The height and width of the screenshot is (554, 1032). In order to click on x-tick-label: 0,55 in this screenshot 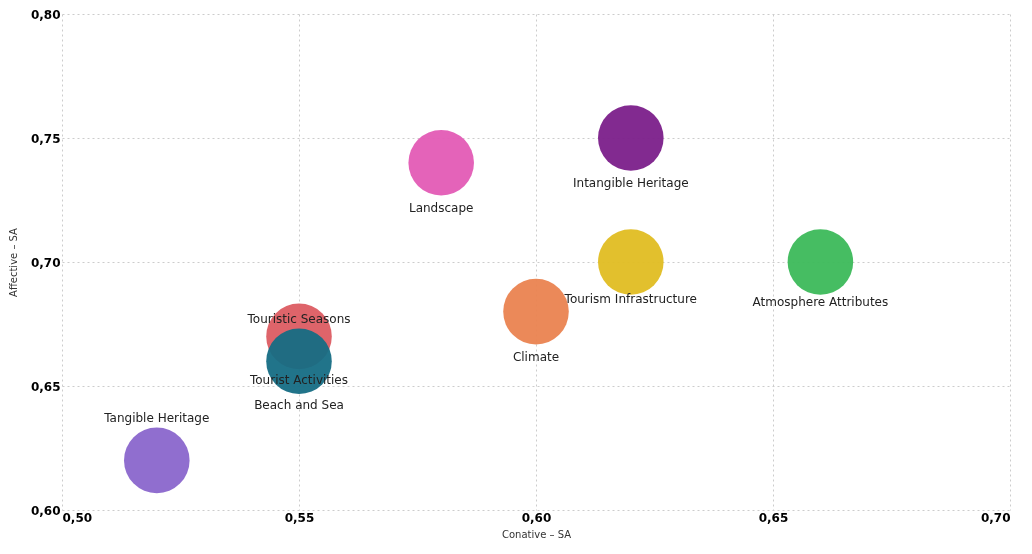, I will do `click(299, 517)`.